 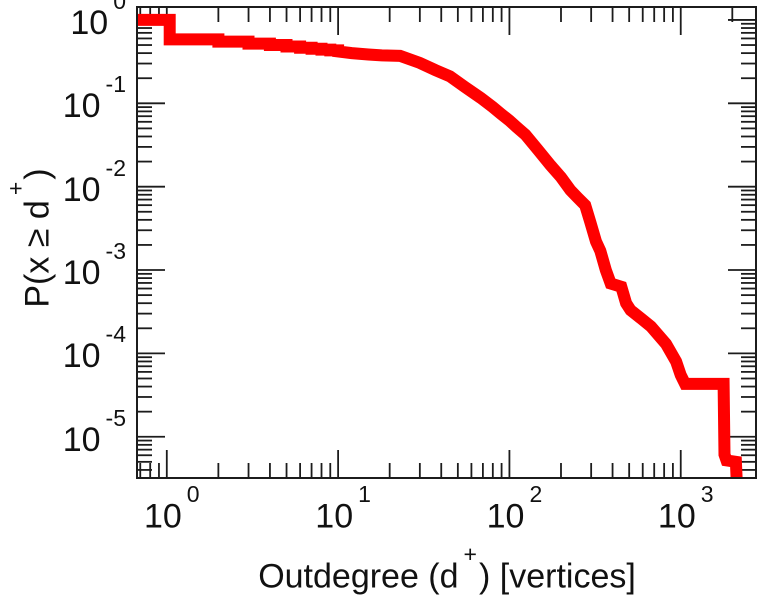 I want to click on y-axis-title: P(x ≥ d +), so click(x=29, y=238).